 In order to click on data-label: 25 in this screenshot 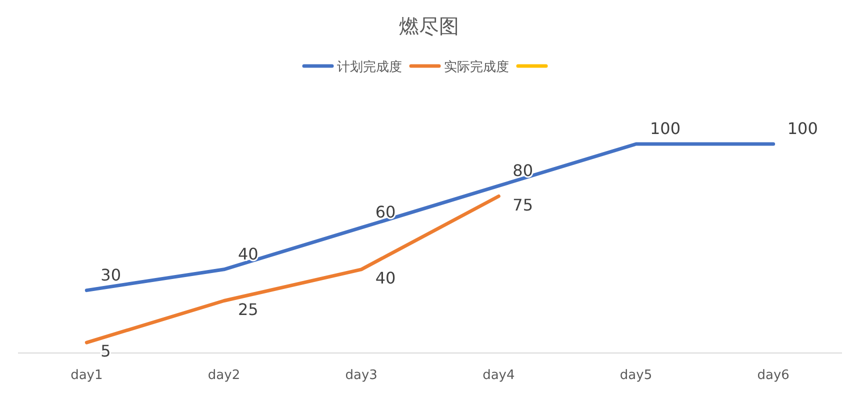, I will do `click(248, 309)`.